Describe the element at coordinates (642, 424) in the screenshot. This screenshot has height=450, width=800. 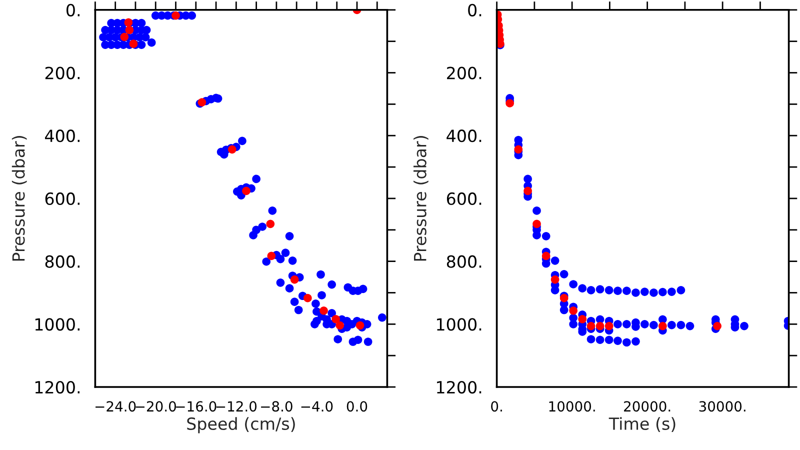
I see `x-axis-title: Time (s)` at that location.